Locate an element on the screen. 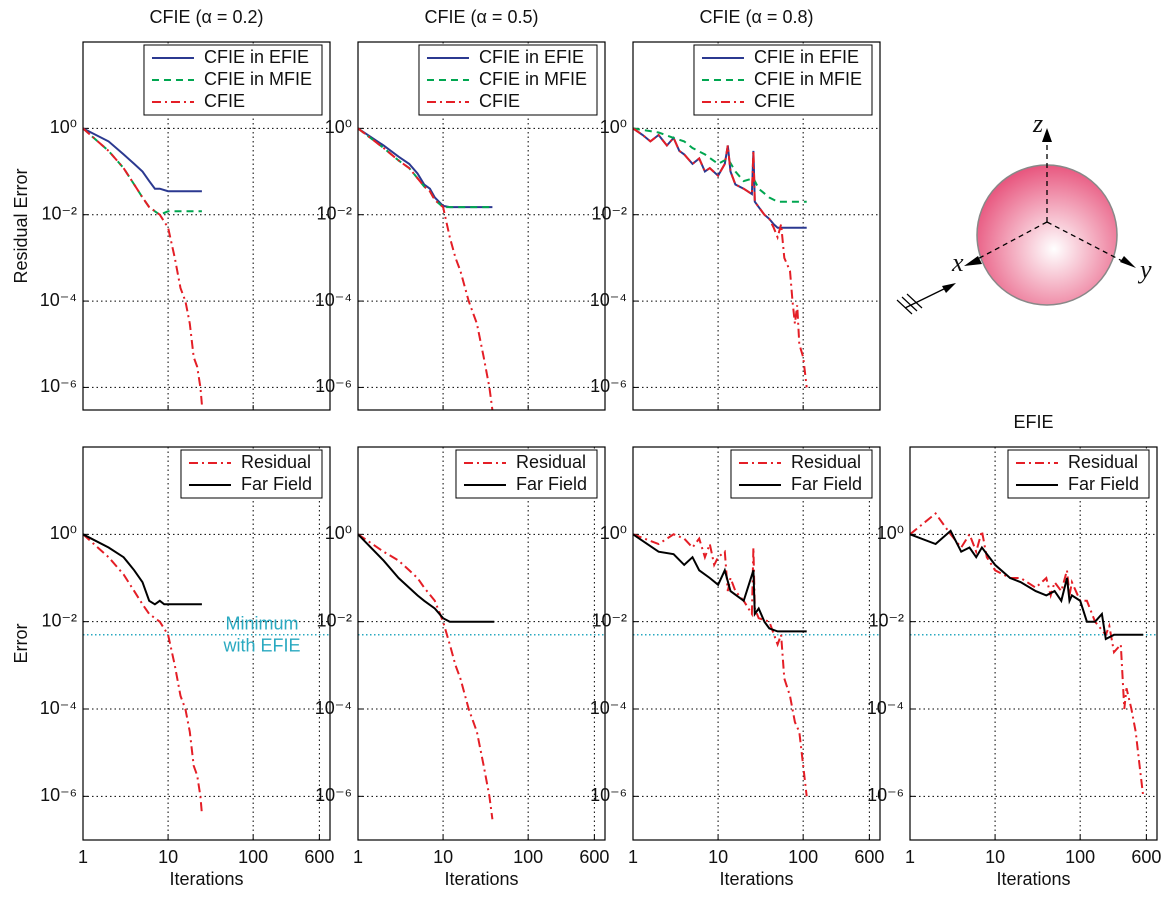 The image size is (1168, 899). panel-title: CFIE (α = 0.2) is located at coordinates (207, 17).